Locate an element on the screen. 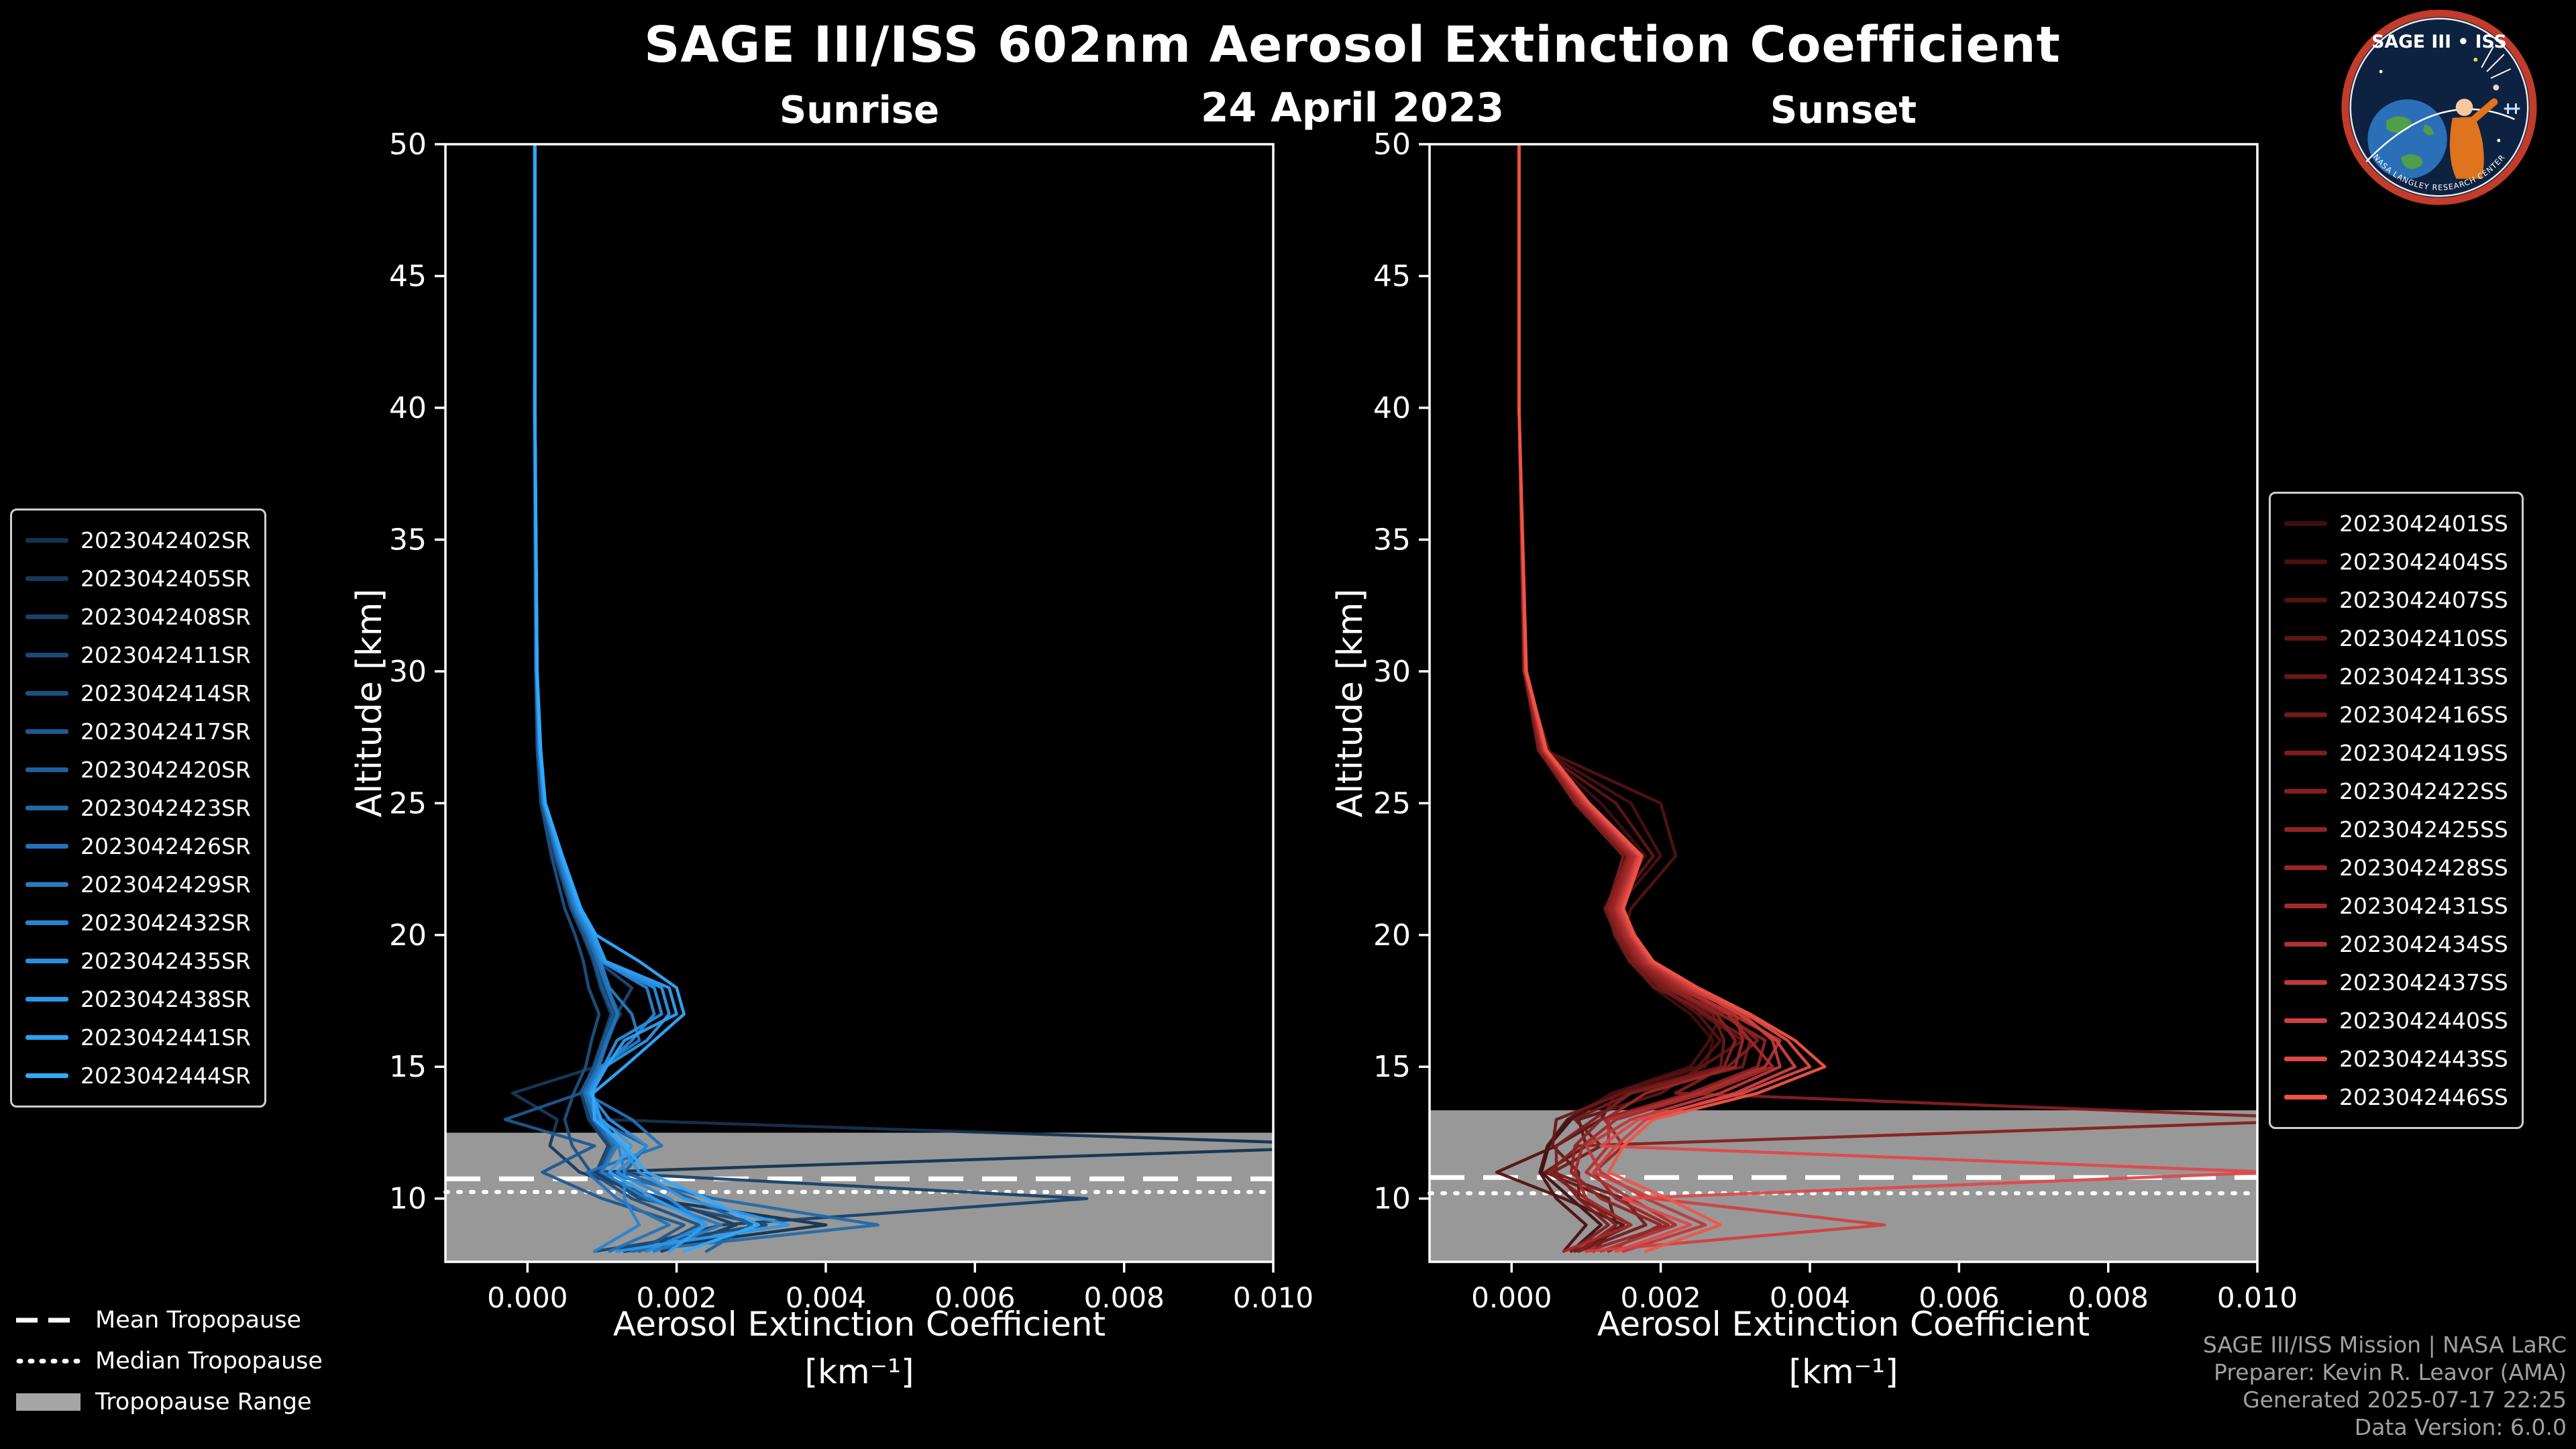 Image resolution: width=2576 pixels, height=1449 pixels. sunrise-legend-item: 2023042402SR is located at coordinates (138, 540).